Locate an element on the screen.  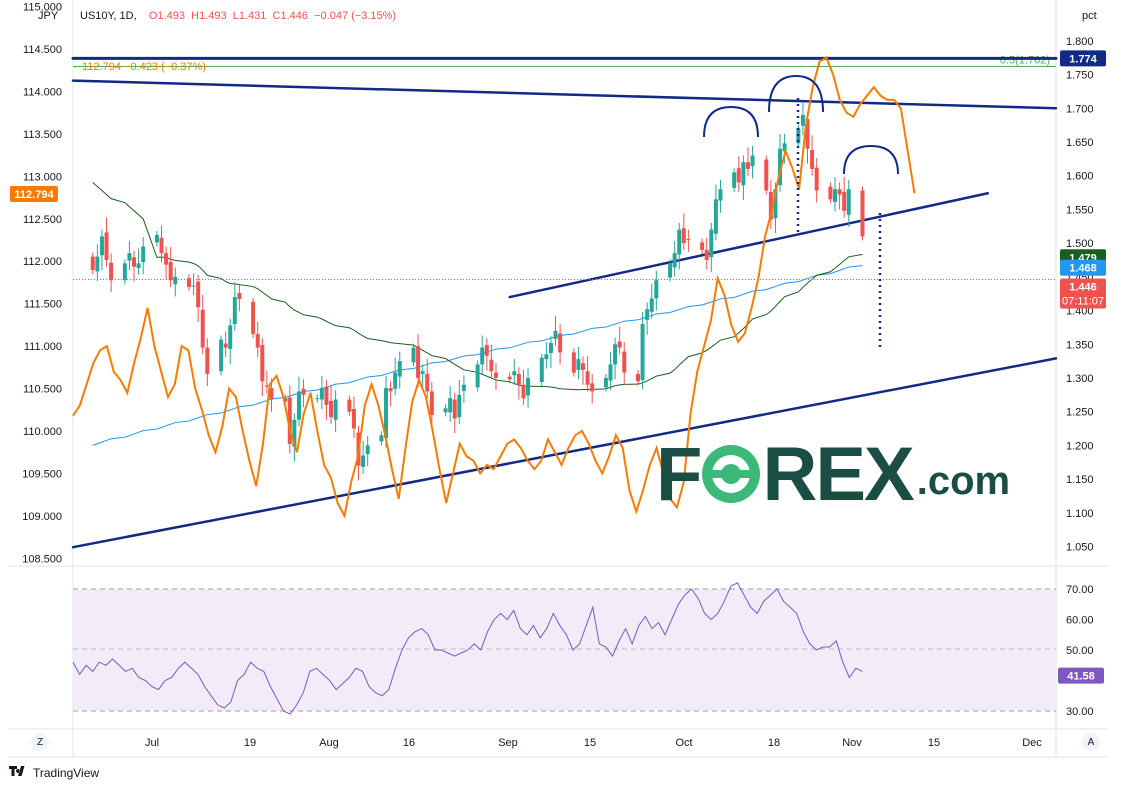
right-axis-tick: 1.800 is located at coordinates (1080, 42).